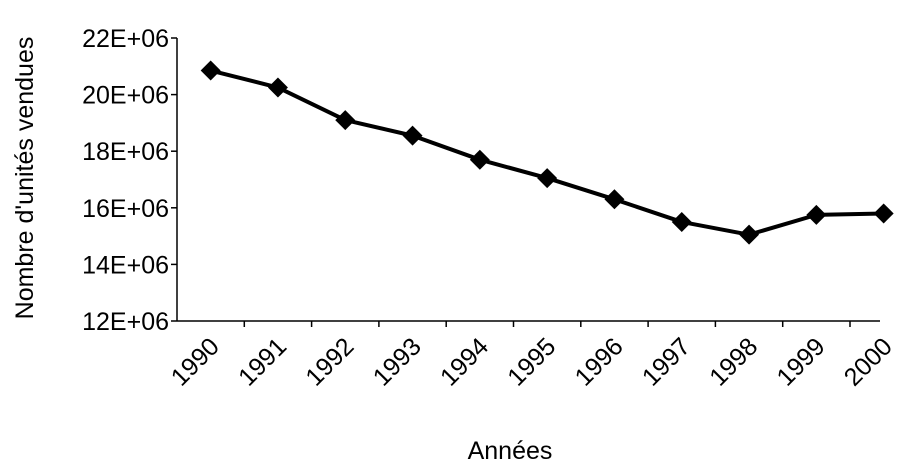 Image resolution: width=904 pixels, height=468 pixels. Describe the element at coordinates (262, 361) in the screenshot. I see `x-tick-label: 1991` at that location.